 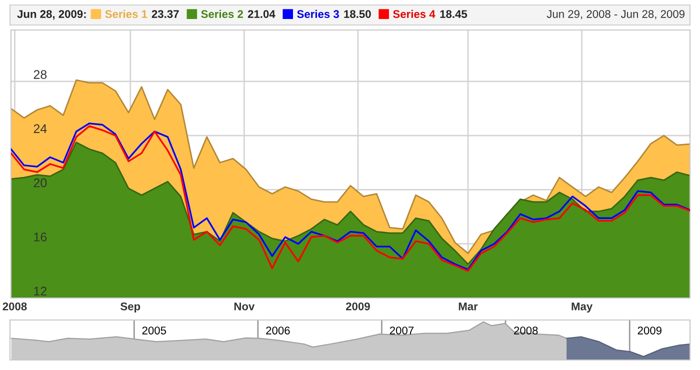 I want to click on text: 21.04, so click(x=262, y=14).